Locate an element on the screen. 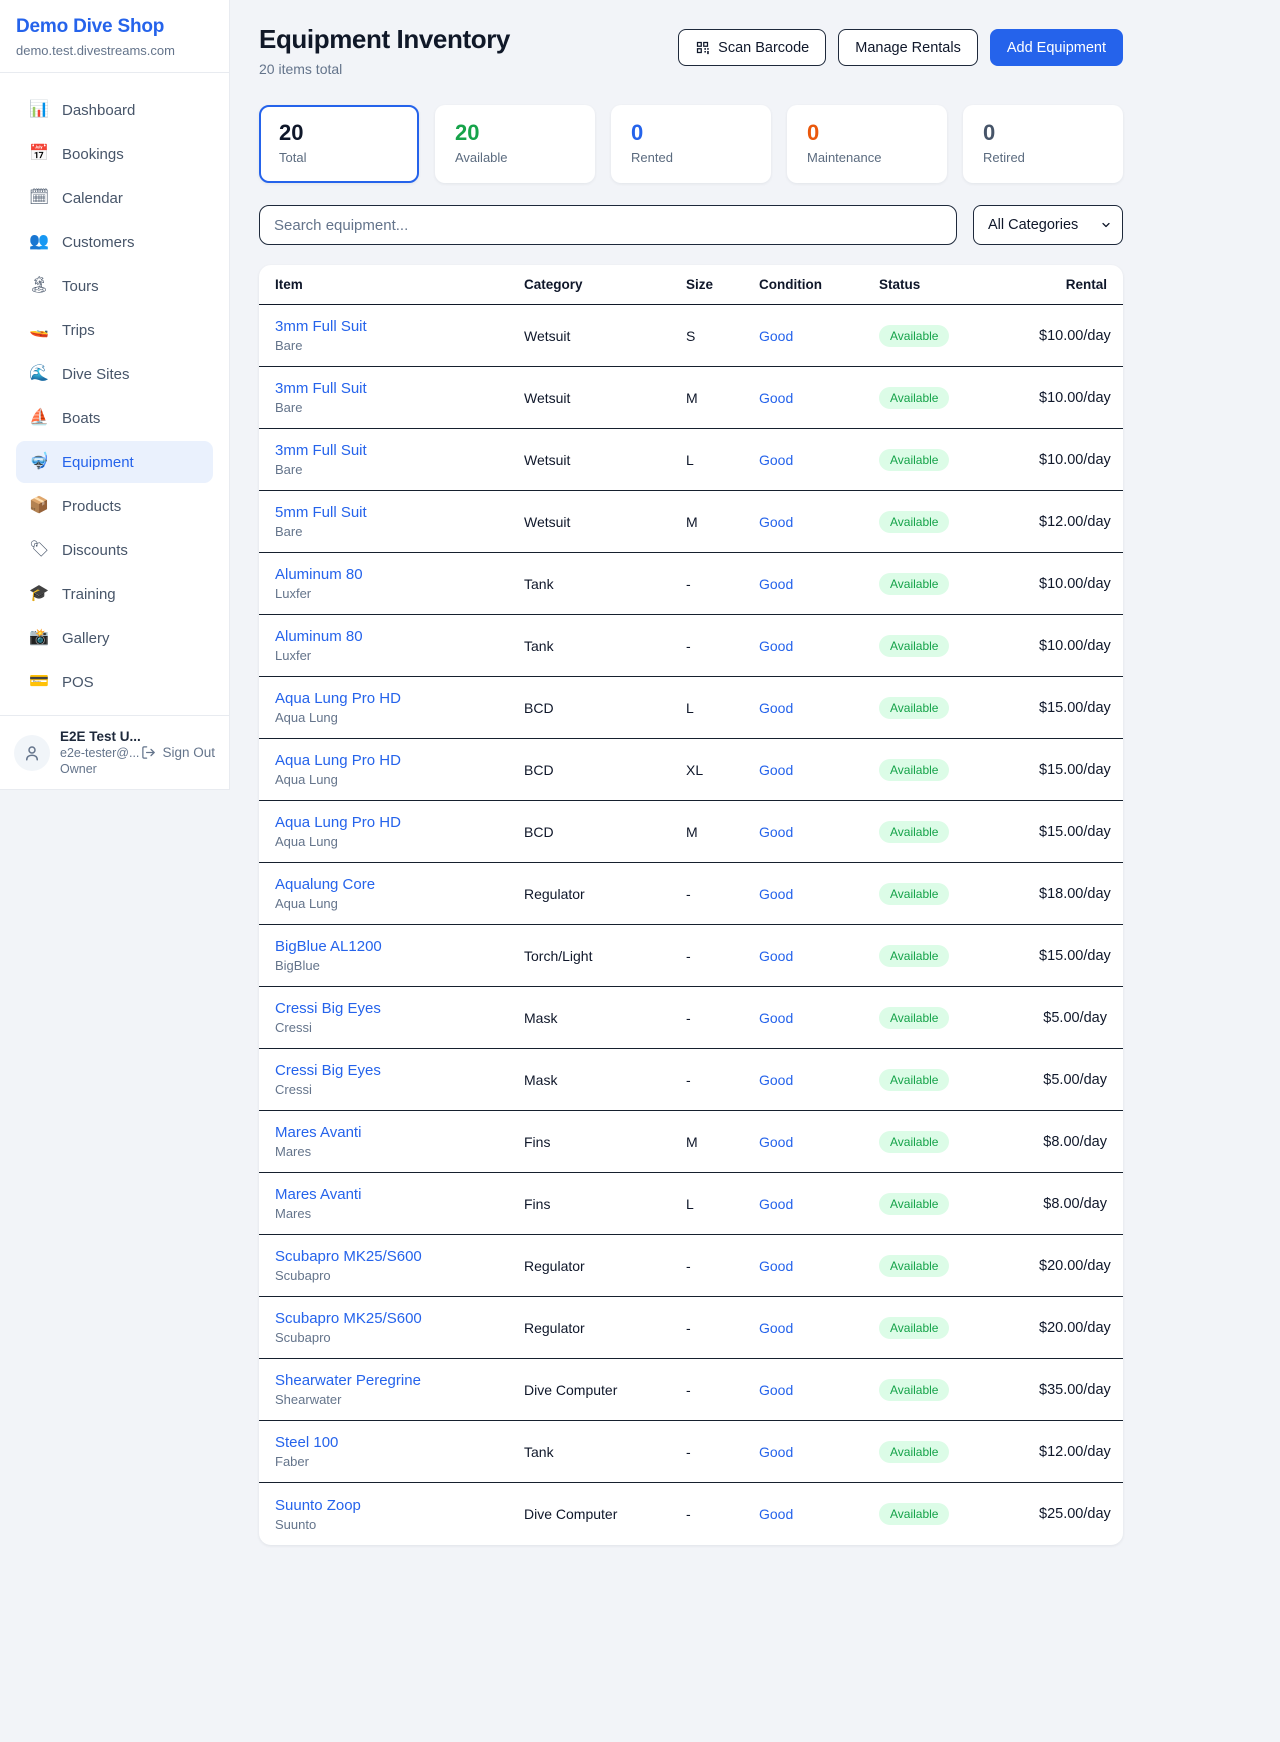  search-input is located at coordinates (608, 225).